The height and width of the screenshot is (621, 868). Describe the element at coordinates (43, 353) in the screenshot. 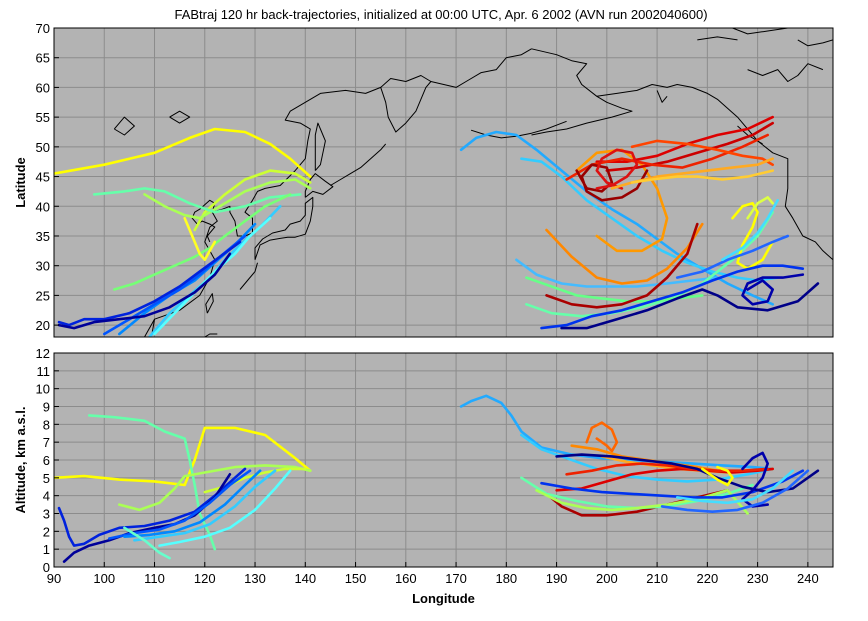

I see `y-tick-label: 12` at that location.